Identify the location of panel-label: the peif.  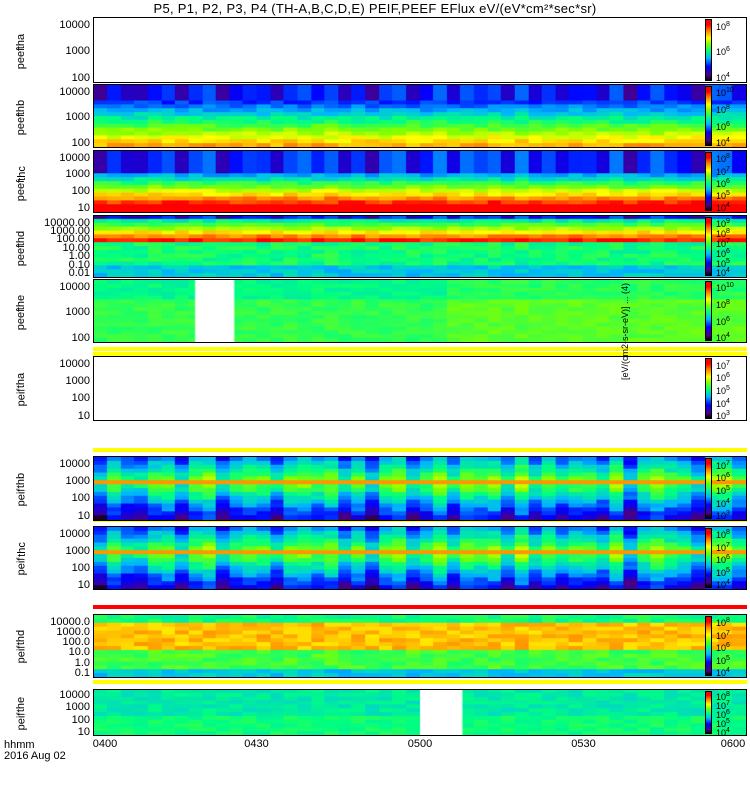
(22, 712).